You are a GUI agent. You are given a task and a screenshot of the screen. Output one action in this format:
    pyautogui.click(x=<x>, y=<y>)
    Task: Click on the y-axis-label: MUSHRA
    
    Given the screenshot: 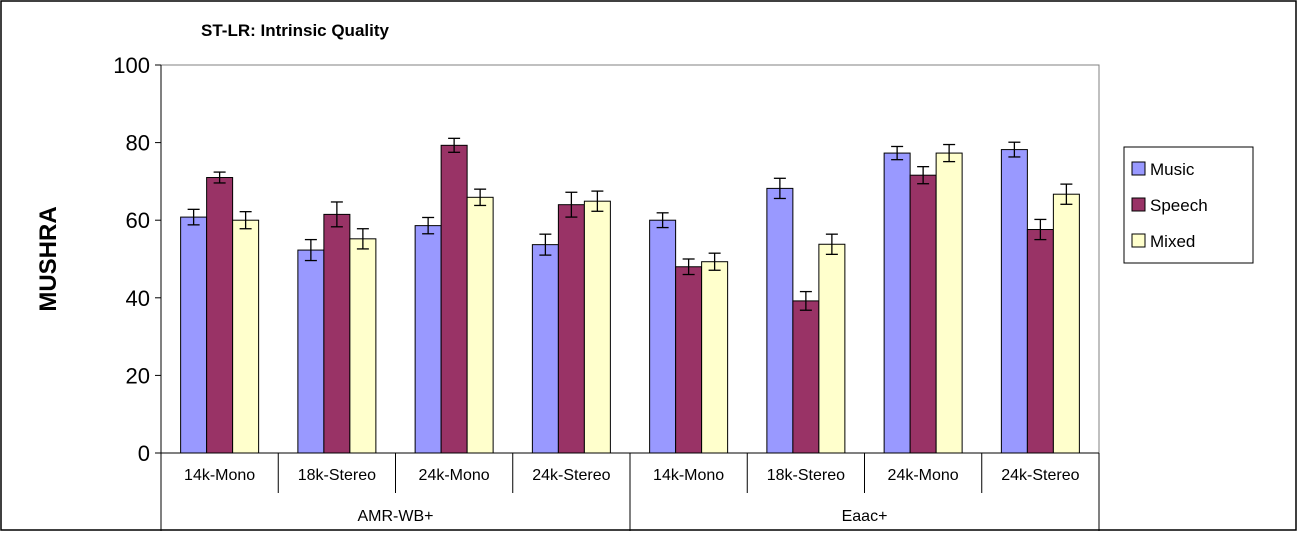 What is the action you would take?
    pyautogui.click(x=48, y=258)
    